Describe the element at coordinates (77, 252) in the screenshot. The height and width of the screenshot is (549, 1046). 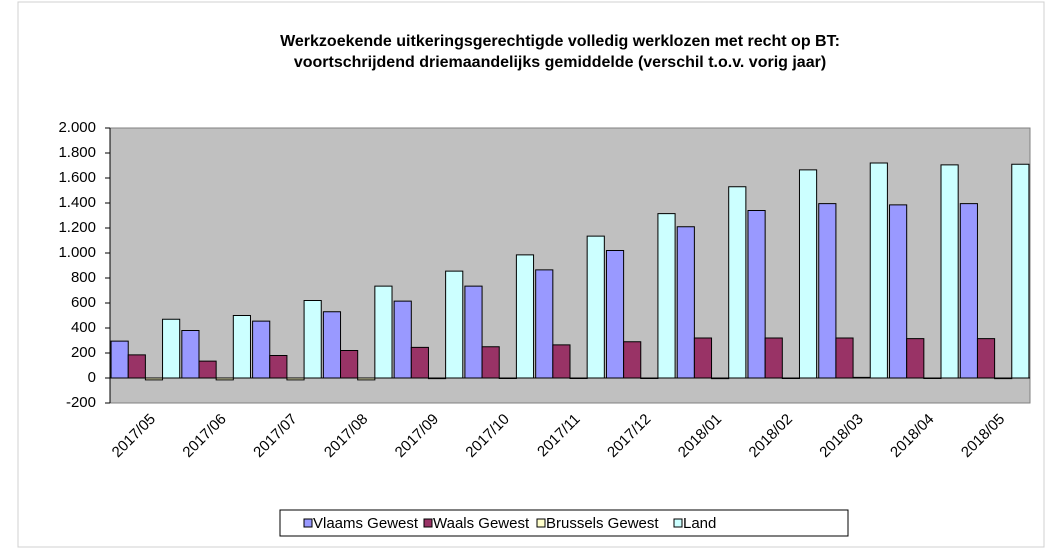
I see `y-tick-label: 1.000` at that location.